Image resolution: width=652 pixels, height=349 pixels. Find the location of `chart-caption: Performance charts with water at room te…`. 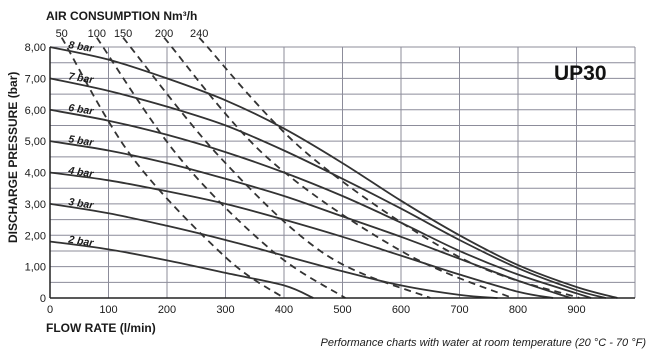

chart-caption: Performance charts with water at room te… is located at coordinates (484, 343).